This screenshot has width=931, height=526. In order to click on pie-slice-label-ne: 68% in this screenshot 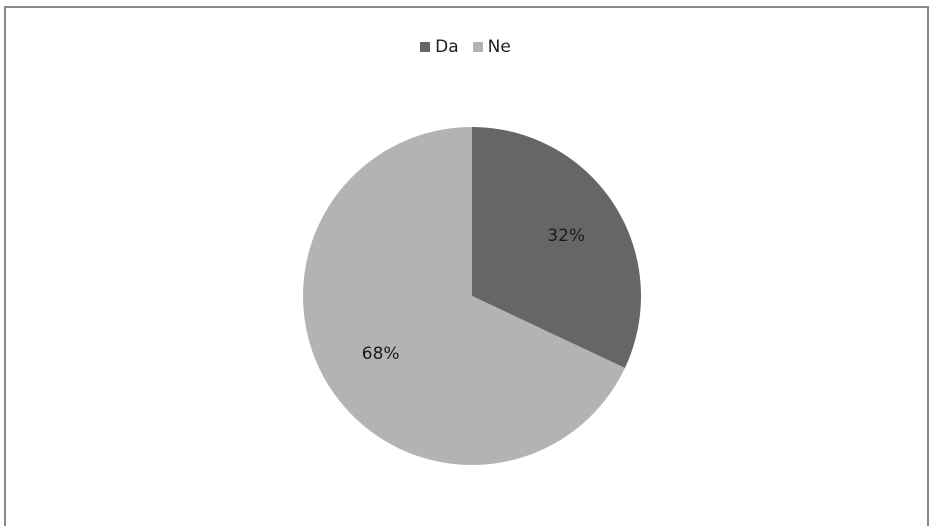, I will do `click(381, 354)`.